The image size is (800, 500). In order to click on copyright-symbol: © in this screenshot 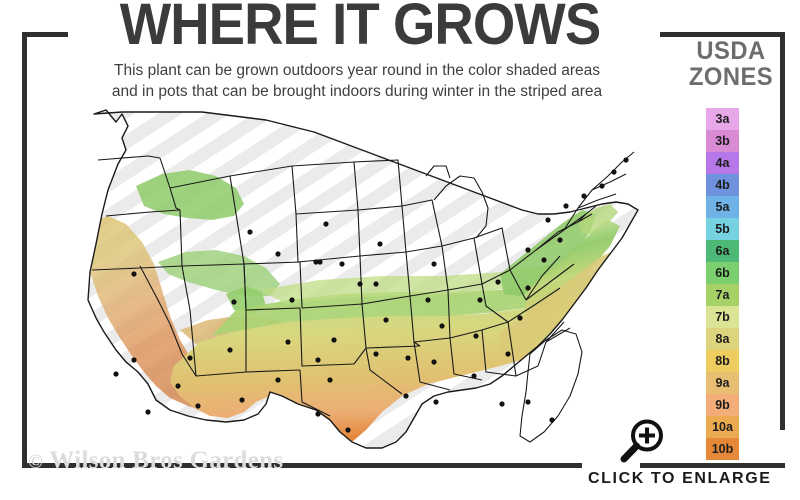, I will do `click(36, 462)`.